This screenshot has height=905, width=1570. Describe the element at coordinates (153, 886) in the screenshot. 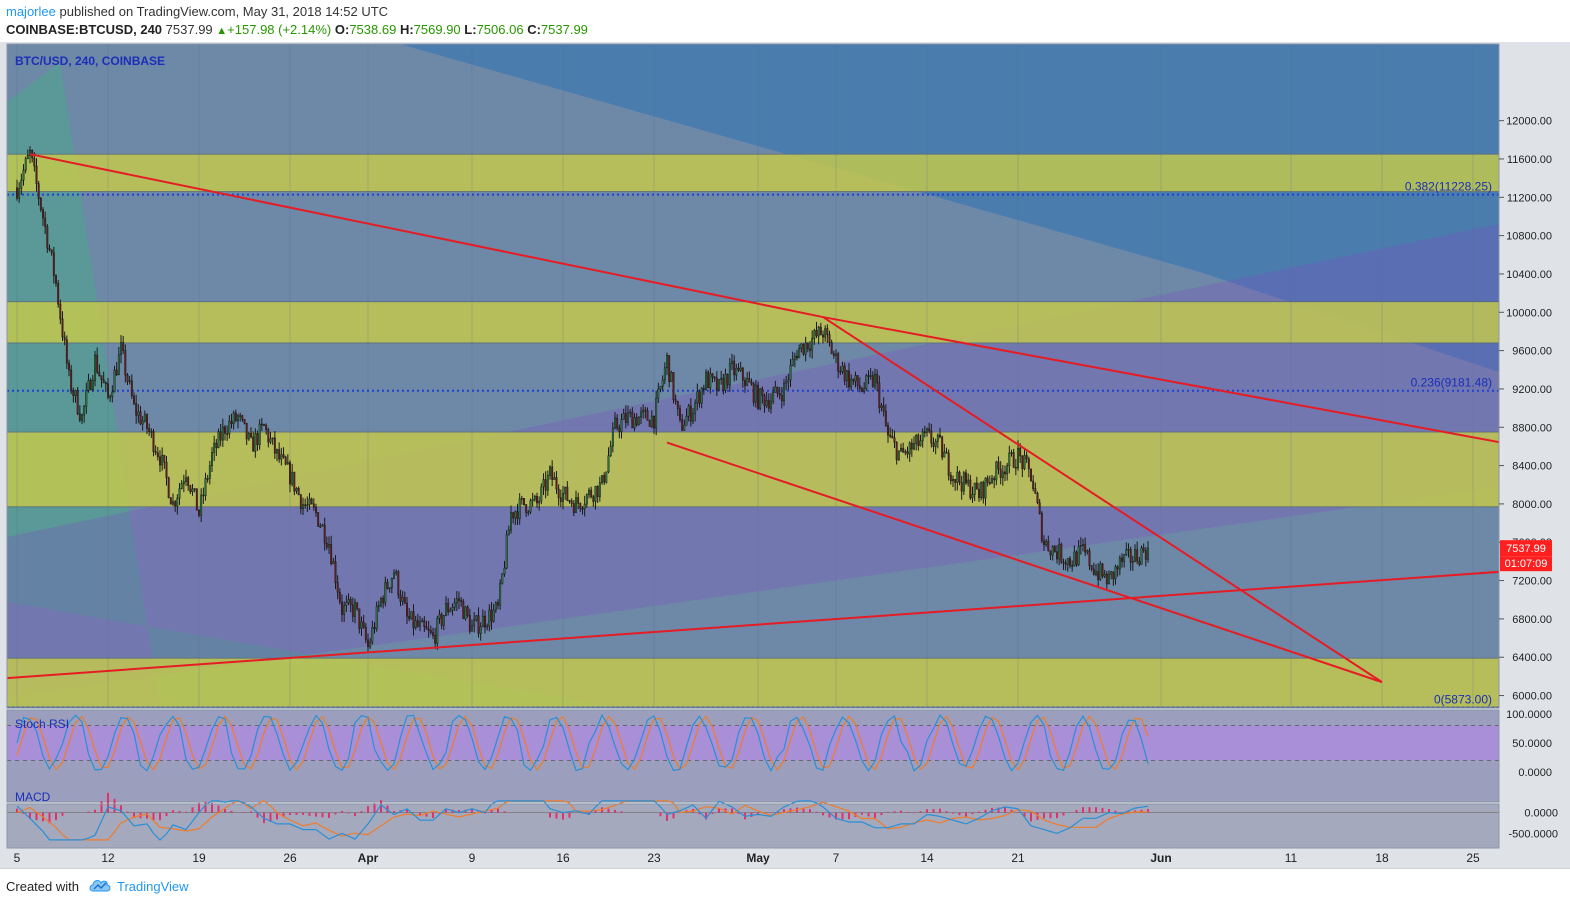

I see `tradingview-link: TradingView` at that location.